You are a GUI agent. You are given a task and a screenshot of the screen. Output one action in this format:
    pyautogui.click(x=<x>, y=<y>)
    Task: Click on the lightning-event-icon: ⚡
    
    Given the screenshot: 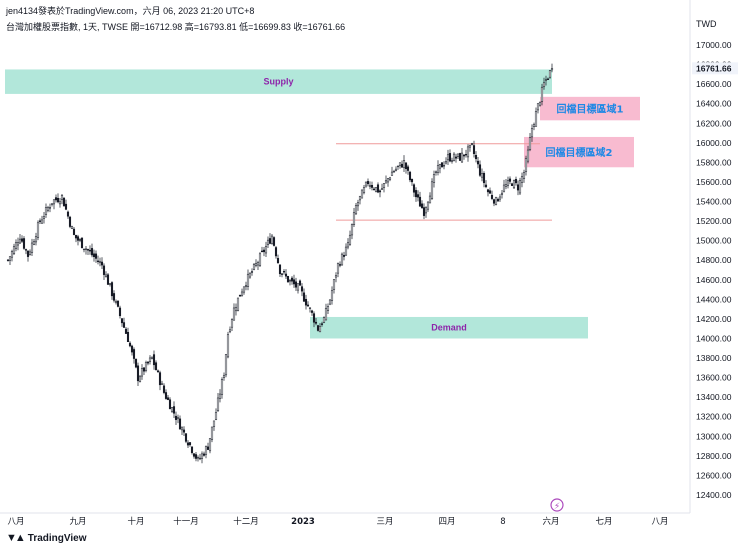 What is the action you would take?
    pyautogui.click(x=557, y=505)
    